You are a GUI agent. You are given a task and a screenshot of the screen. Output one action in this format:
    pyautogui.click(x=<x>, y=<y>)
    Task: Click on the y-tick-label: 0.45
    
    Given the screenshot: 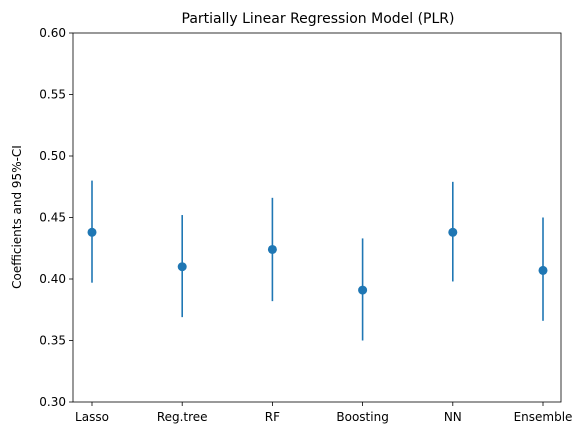 What is the action you would take?
    pyautogui.click(x=52, y=218)
    